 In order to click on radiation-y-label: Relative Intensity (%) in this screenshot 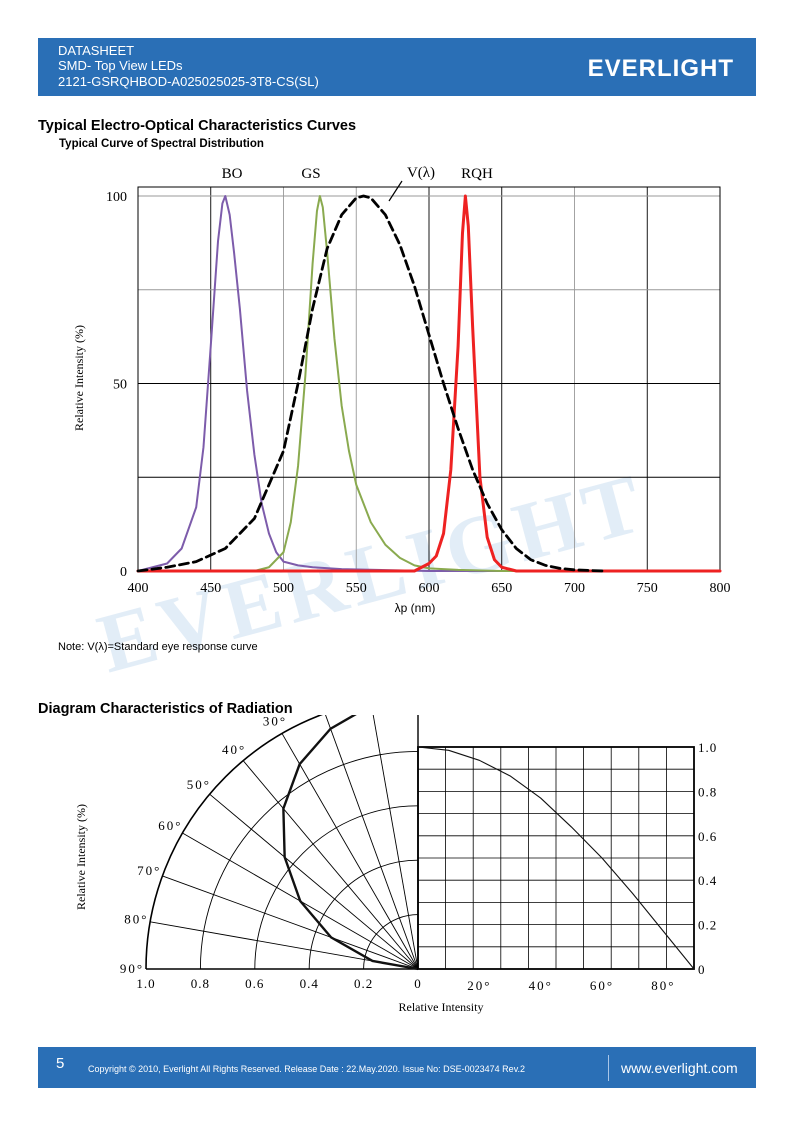, I will do `click(81, 857)`.